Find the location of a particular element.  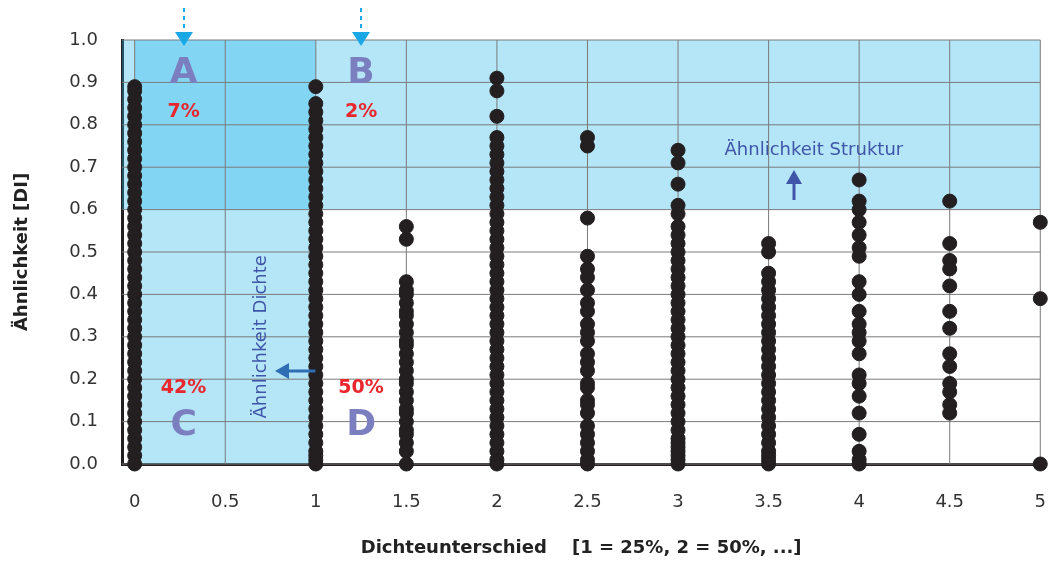

x-tick-label: 1.5 is located at coordinates (406, 501).